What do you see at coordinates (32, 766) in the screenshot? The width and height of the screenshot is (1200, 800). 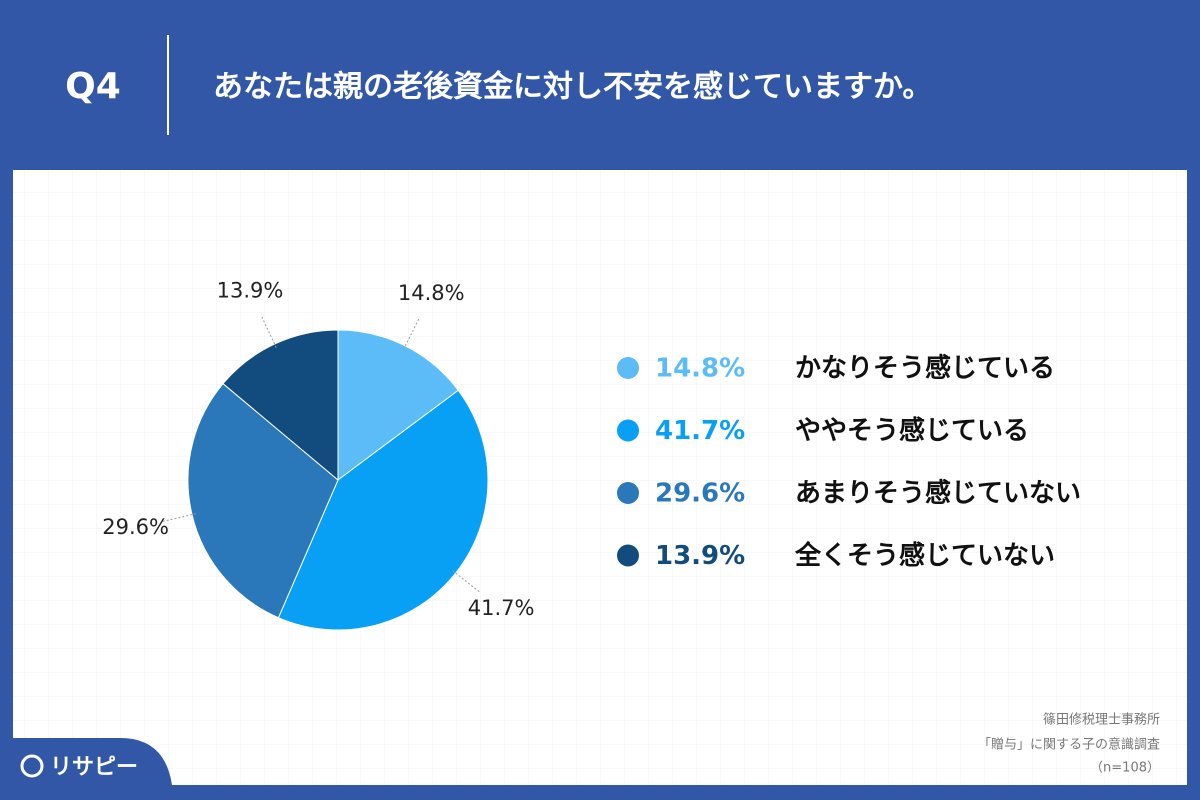 I see `logo-icon` at bounding box center [32, 766].